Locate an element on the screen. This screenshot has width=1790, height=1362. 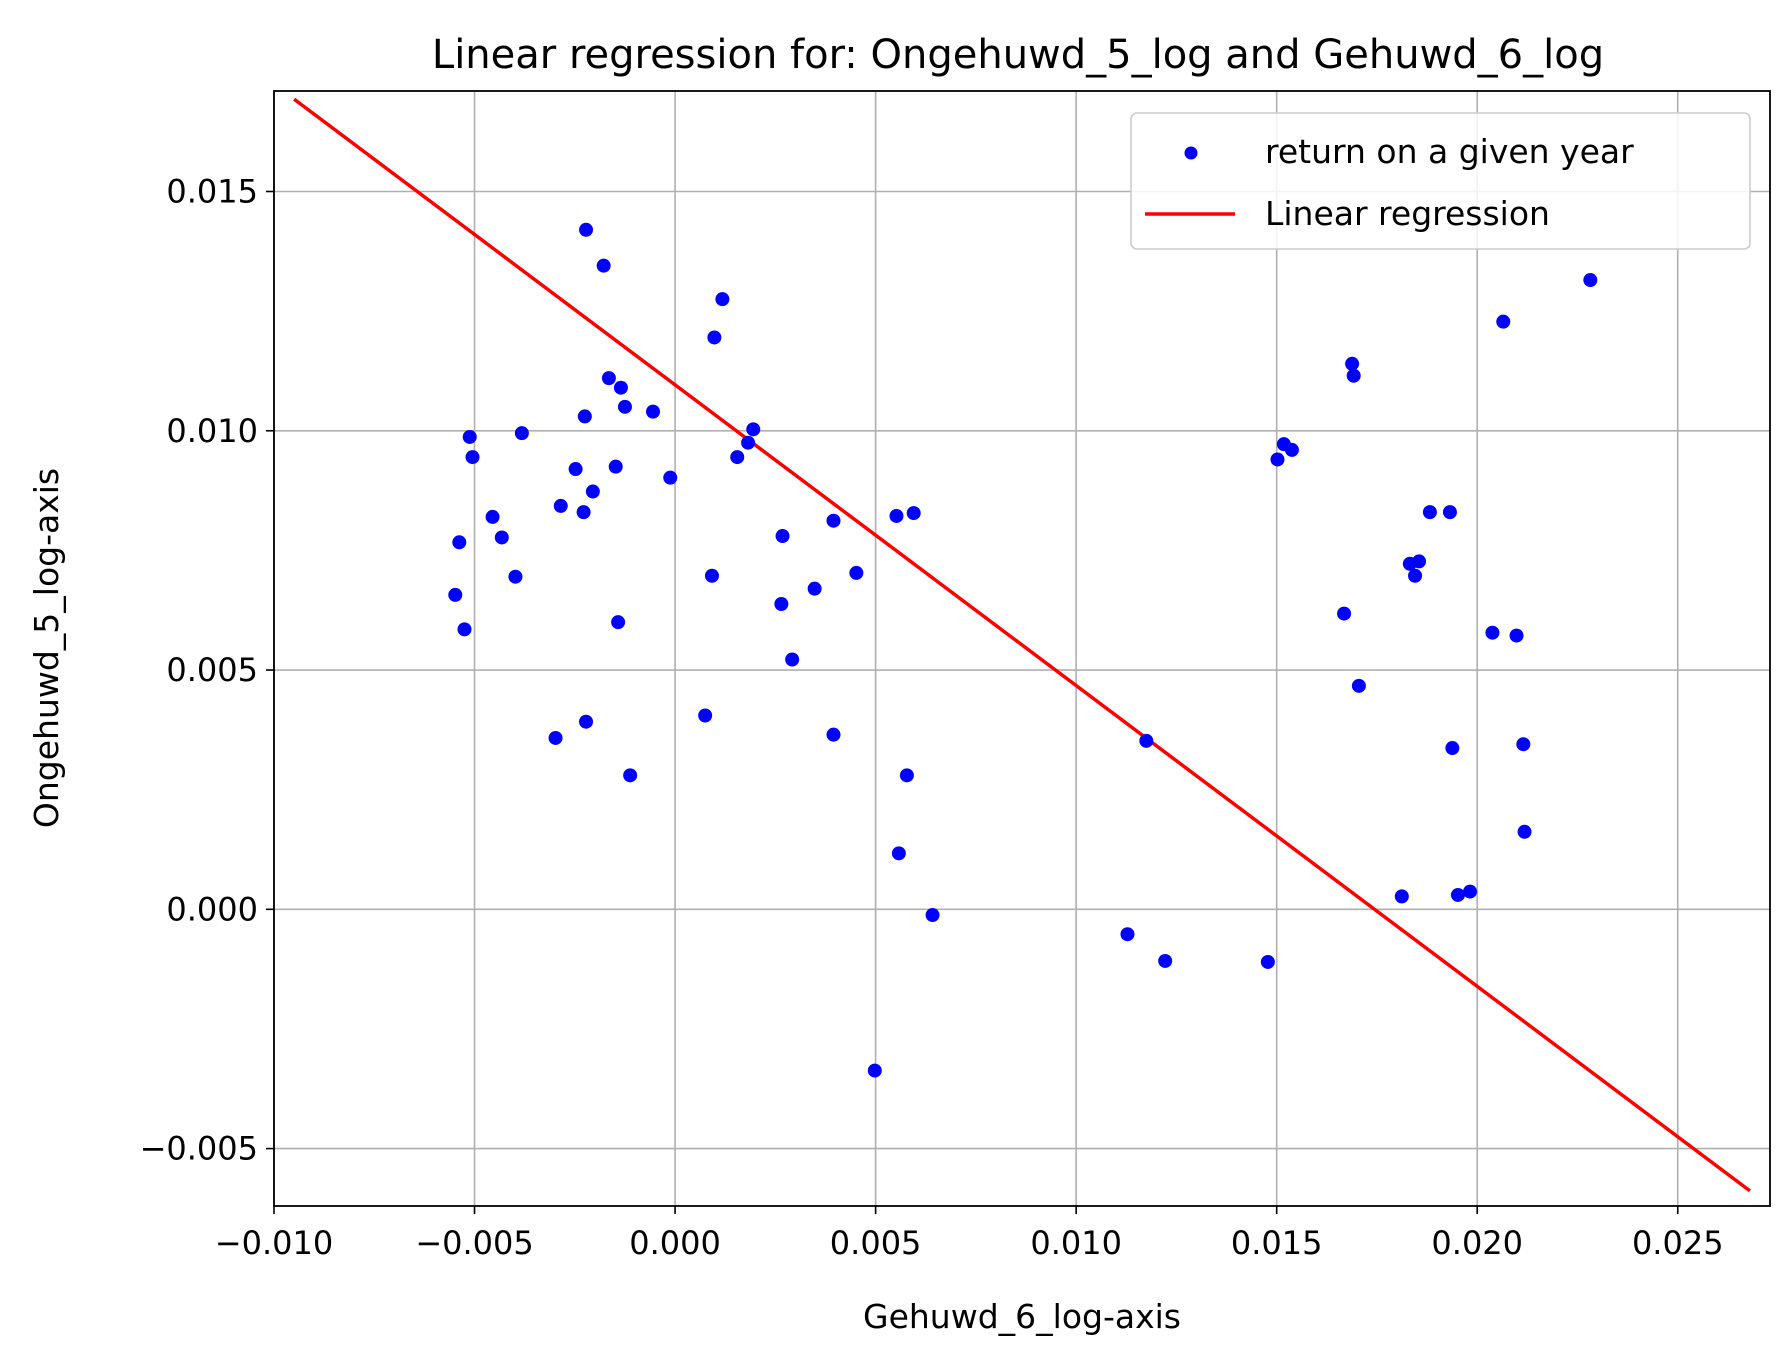
y-tick-label: 0.005 is located at coordinates (212, 670).